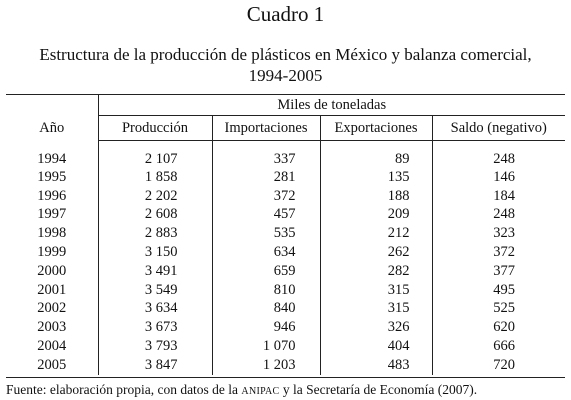 The height and width of the screenshot is (400, 571). Describe the element at coordinates (161, 270) in the screenshot. I see `production-cell: 3 491` at that location.